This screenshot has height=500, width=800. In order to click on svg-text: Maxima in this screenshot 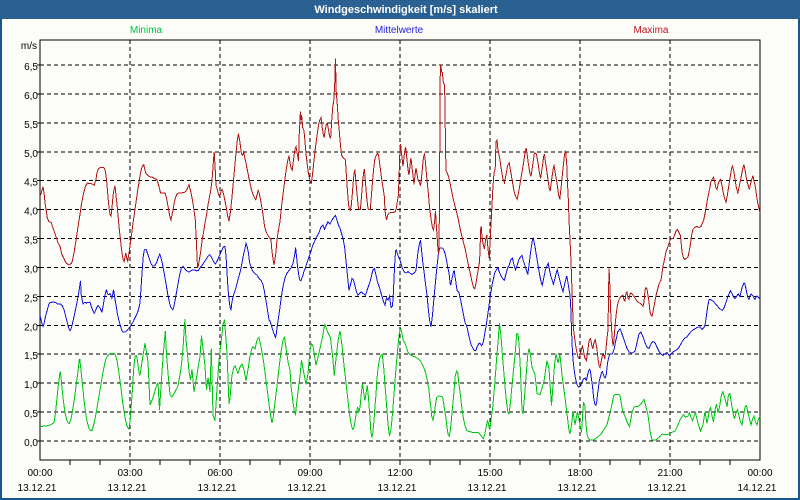, I will do `click(650, 30)`.